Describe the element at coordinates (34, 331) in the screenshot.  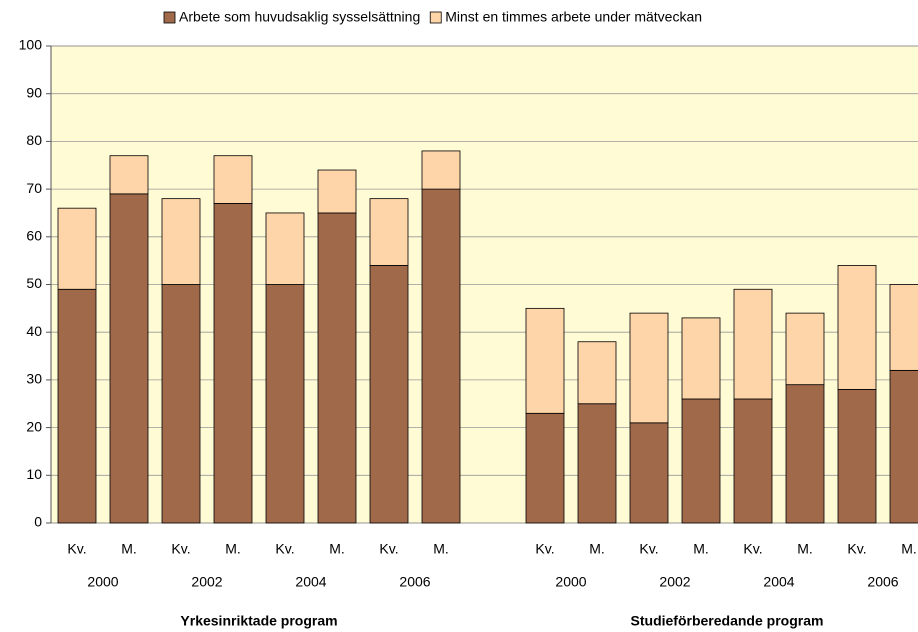
I see `y-tick-label: 40` at that location.